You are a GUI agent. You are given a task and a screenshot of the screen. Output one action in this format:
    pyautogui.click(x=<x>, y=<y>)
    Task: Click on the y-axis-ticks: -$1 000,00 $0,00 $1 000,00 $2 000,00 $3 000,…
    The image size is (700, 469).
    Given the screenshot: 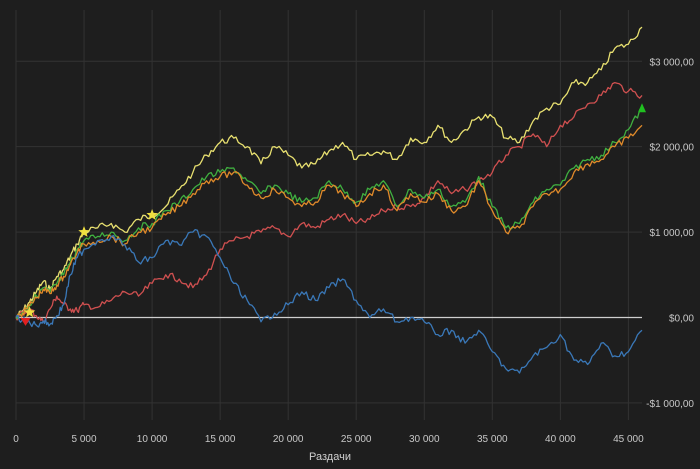 What is the action you would take?
    pyautogui.click(x=670, y=233)
    